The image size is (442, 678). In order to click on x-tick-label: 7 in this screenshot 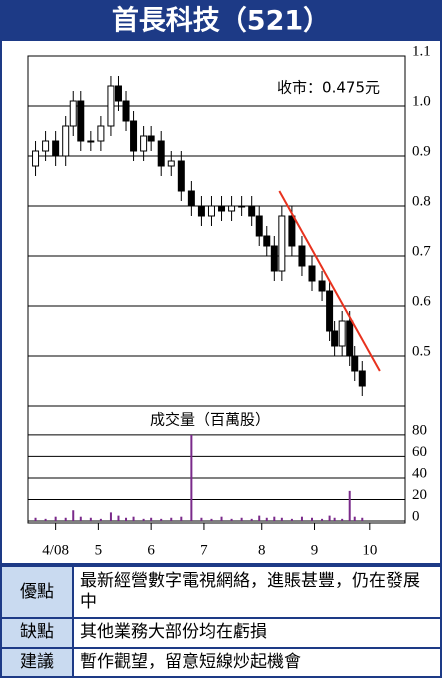, I will do `click(204, 550)`.